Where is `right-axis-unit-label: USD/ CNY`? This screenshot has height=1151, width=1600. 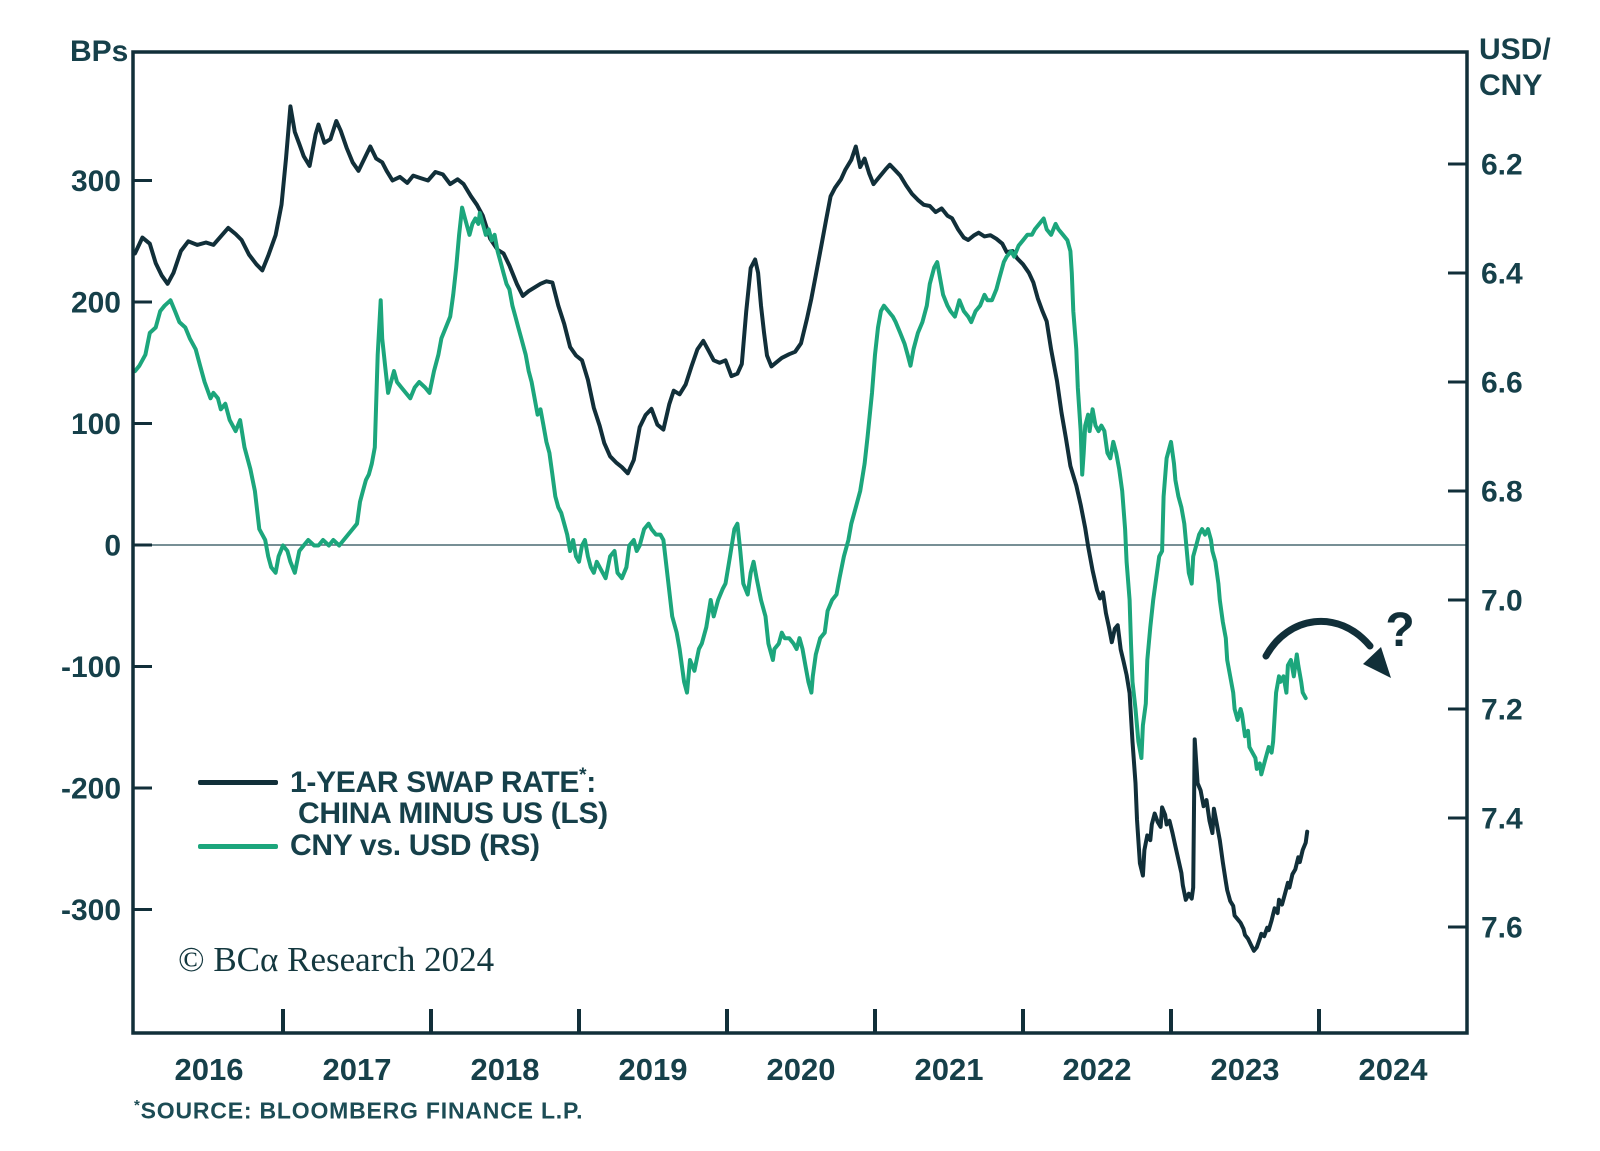 right-axis-unit-label: USD/ CNY is located at coordinates (1515, 68).